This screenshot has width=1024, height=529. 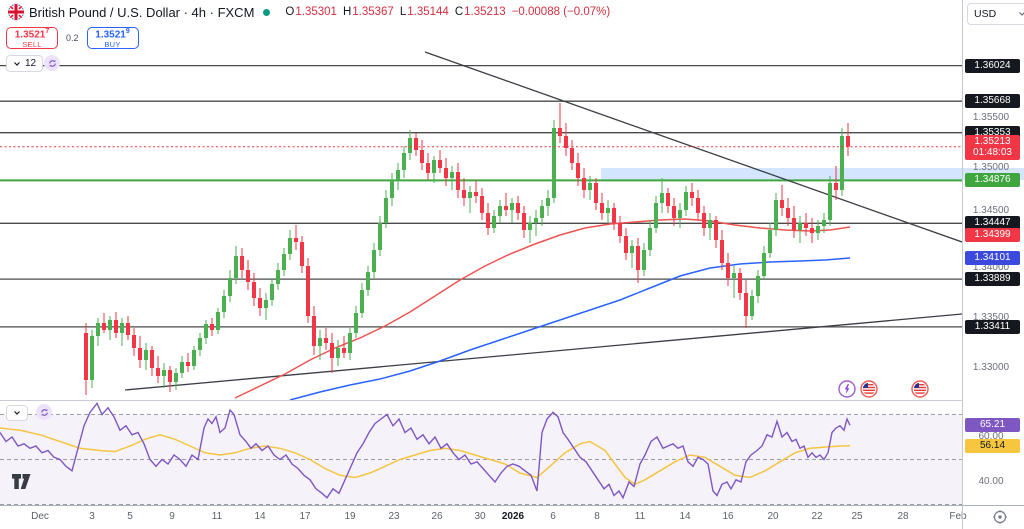 What do you see at coordinates (958, 516) in the screenshot?
I see `time-axis-tick: Feb` at bounding box center [958, 516].